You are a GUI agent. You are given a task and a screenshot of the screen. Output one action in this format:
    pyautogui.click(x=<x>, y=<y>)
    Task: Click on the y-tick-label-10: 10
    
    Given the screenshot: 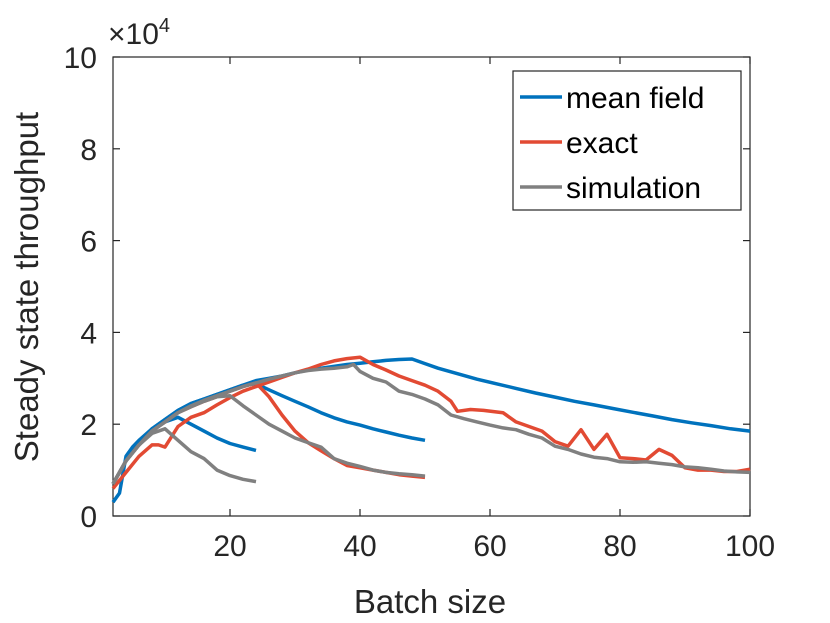 What is the action you would take?
    pyautogui.click(x=80, y=58)
    